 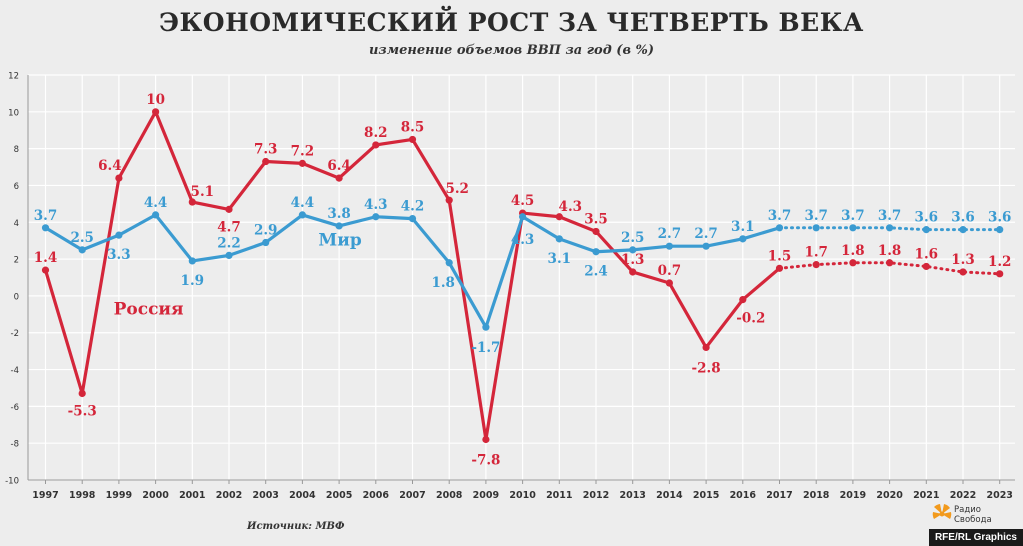 I want to click on x-tick-label: 2023, so click(x=999, y=495).